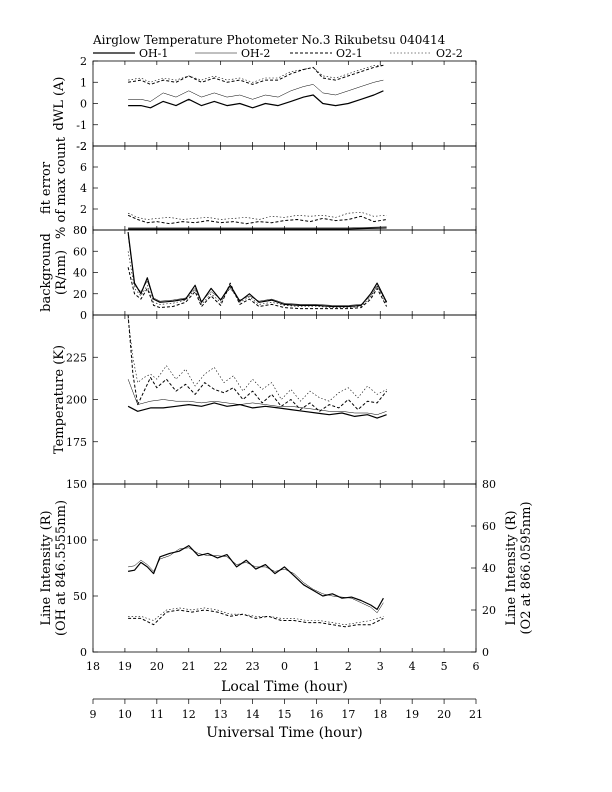 This screenshot has width=612, height=792. What do you see at coordinates (255, 53) in the screenshot?
I see `legend-label-oh-2: OH-2` at bounding box center [255, 53].